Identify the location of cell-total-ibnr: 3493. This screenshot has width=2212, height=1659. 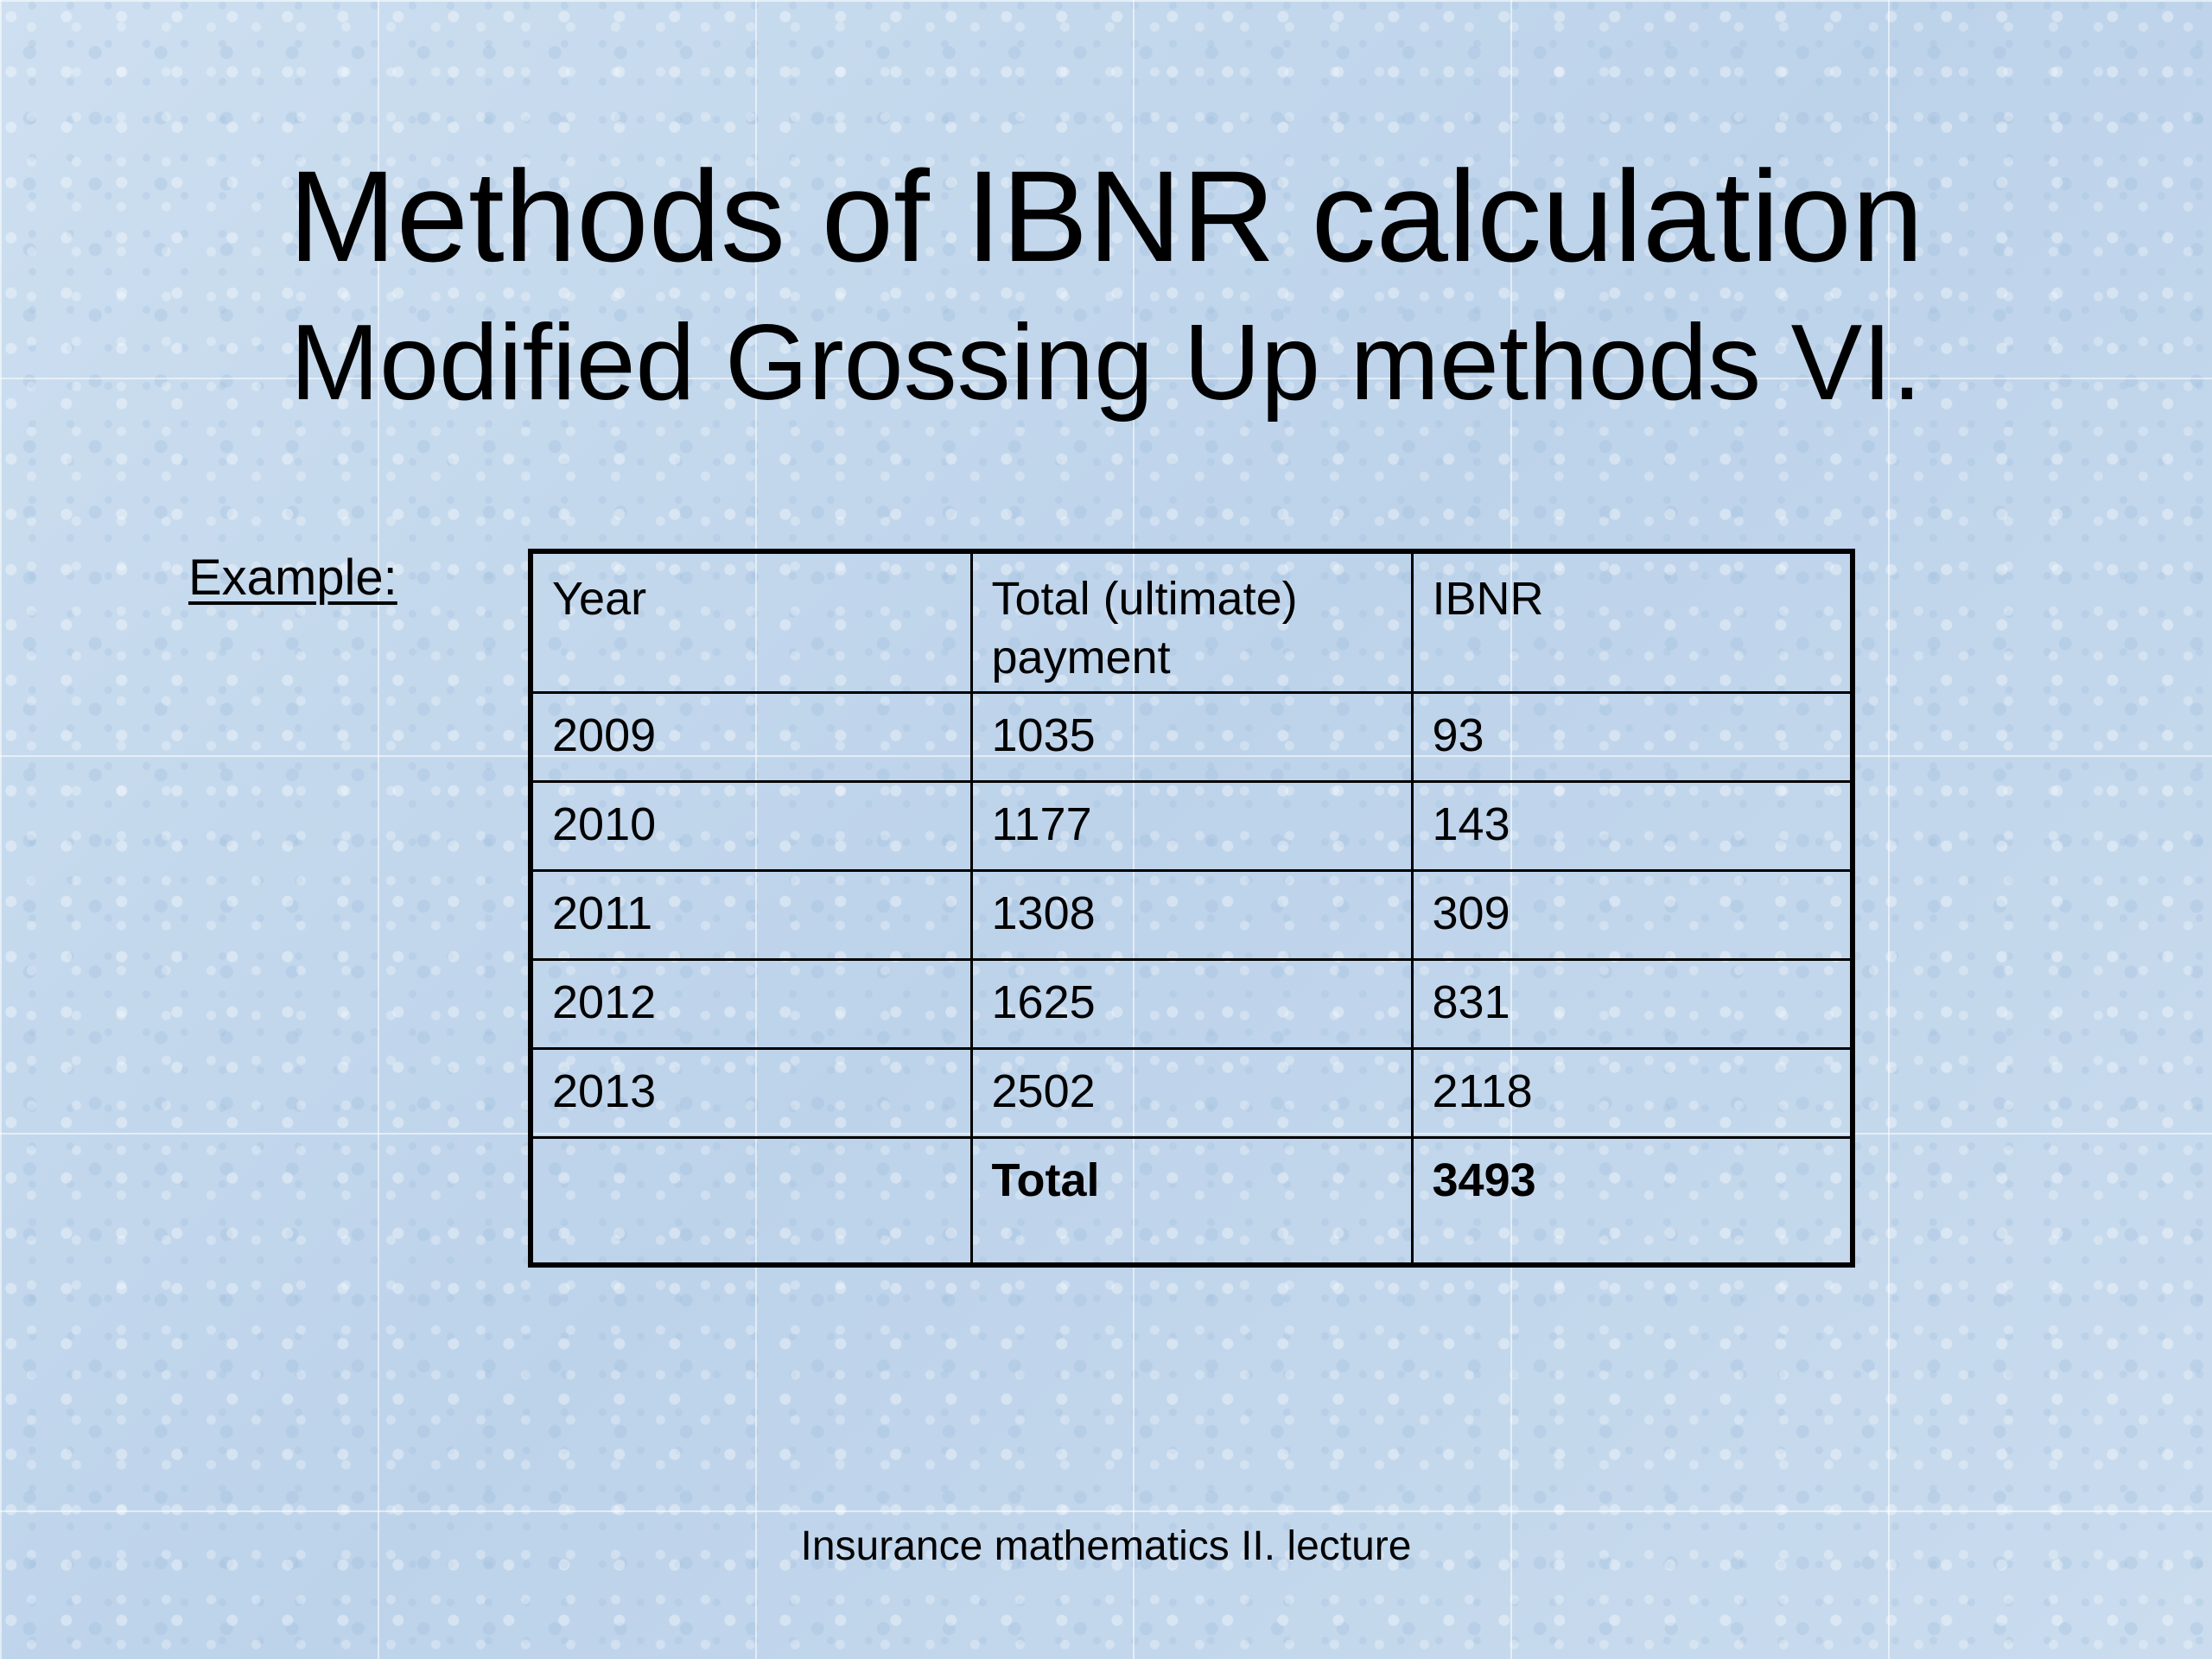
(1632, 1201).